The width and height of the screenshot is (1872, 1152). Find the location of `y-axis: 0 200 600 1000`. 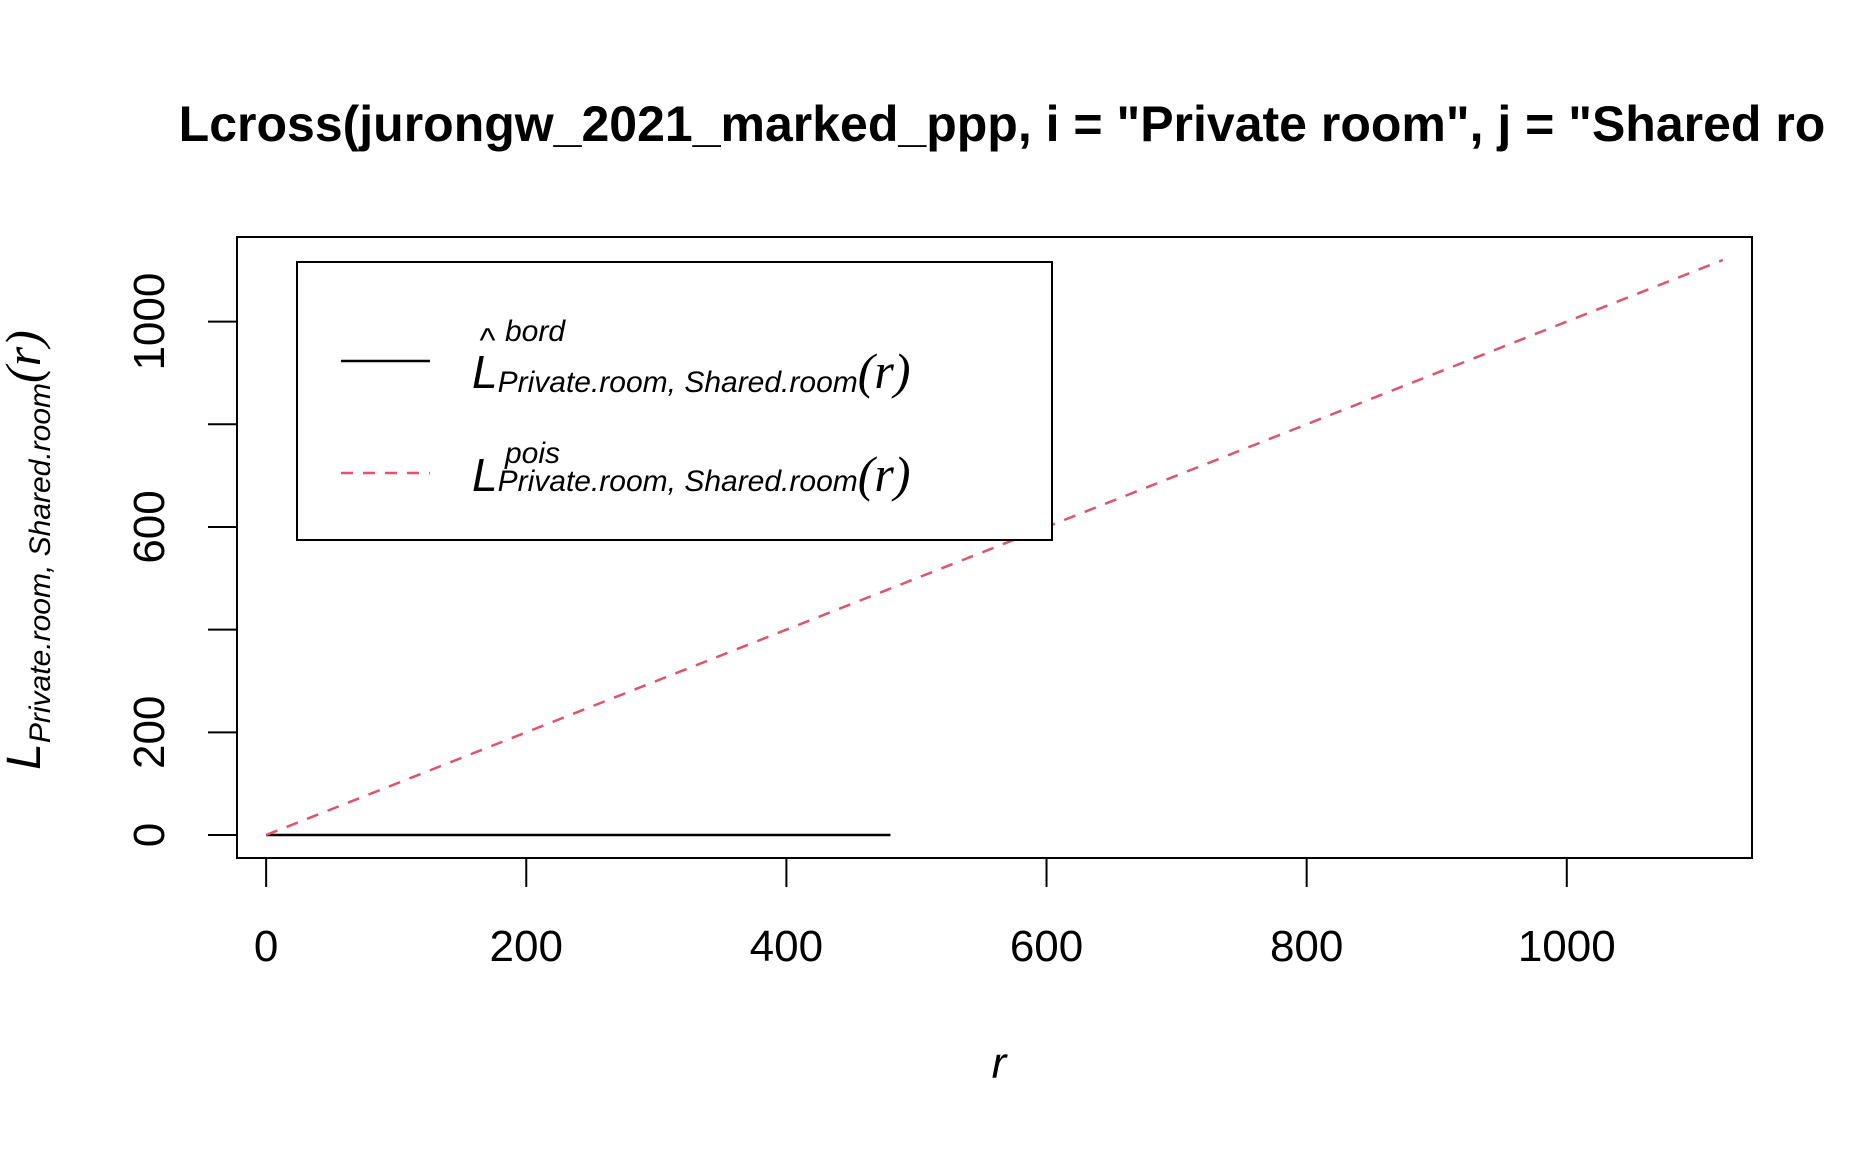

y-axis: 0 200 600 1000 is located at coordinates (181, 560).